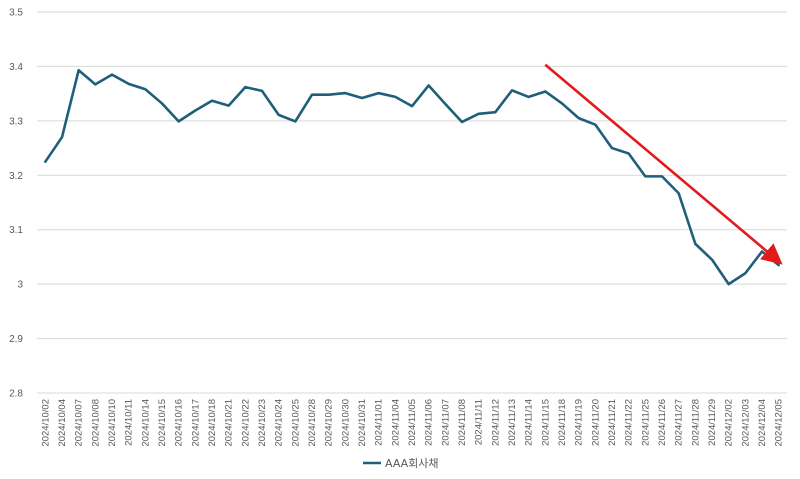 The image size is (800, 479). I want to click on x-tick-label: 2024/12/05, so click(779, 423).